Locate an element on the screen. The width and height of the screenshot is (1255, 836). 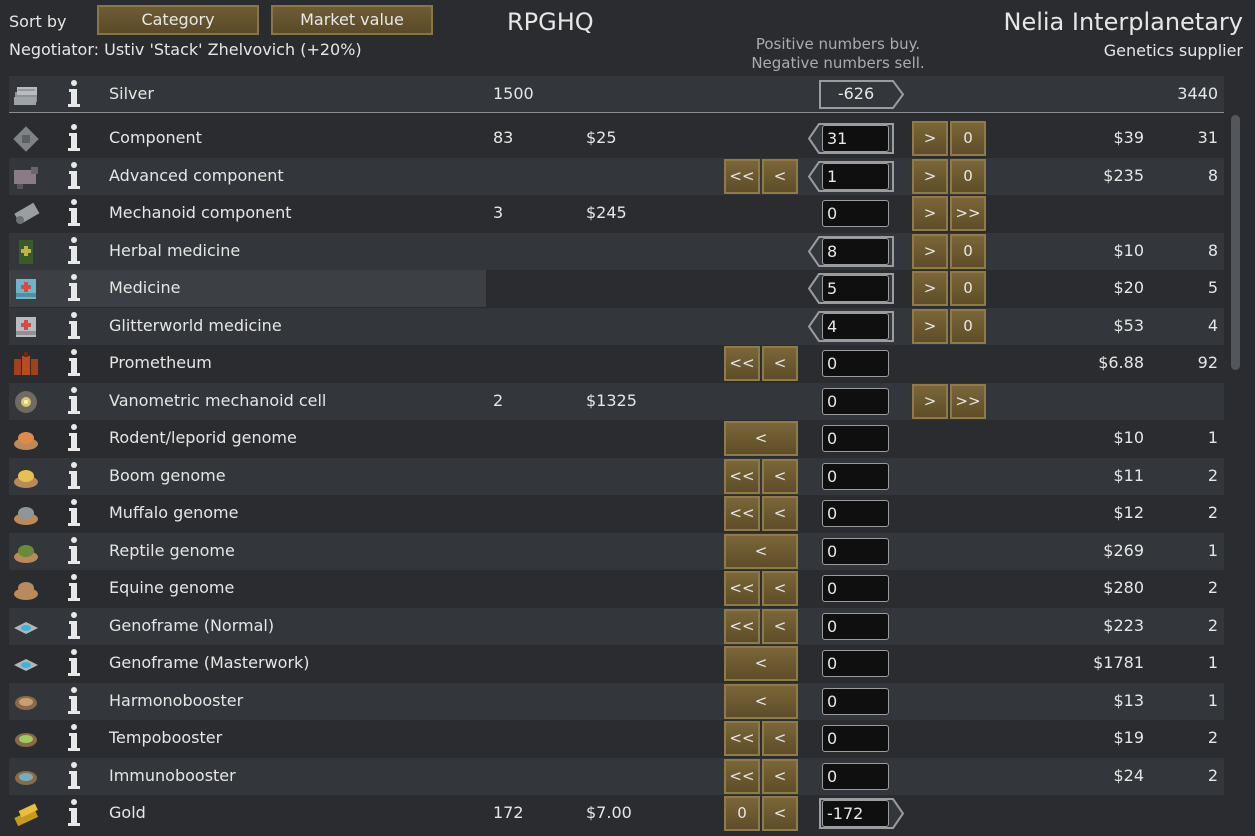
quantity-input: 4 is located at coordinates (855, 326).